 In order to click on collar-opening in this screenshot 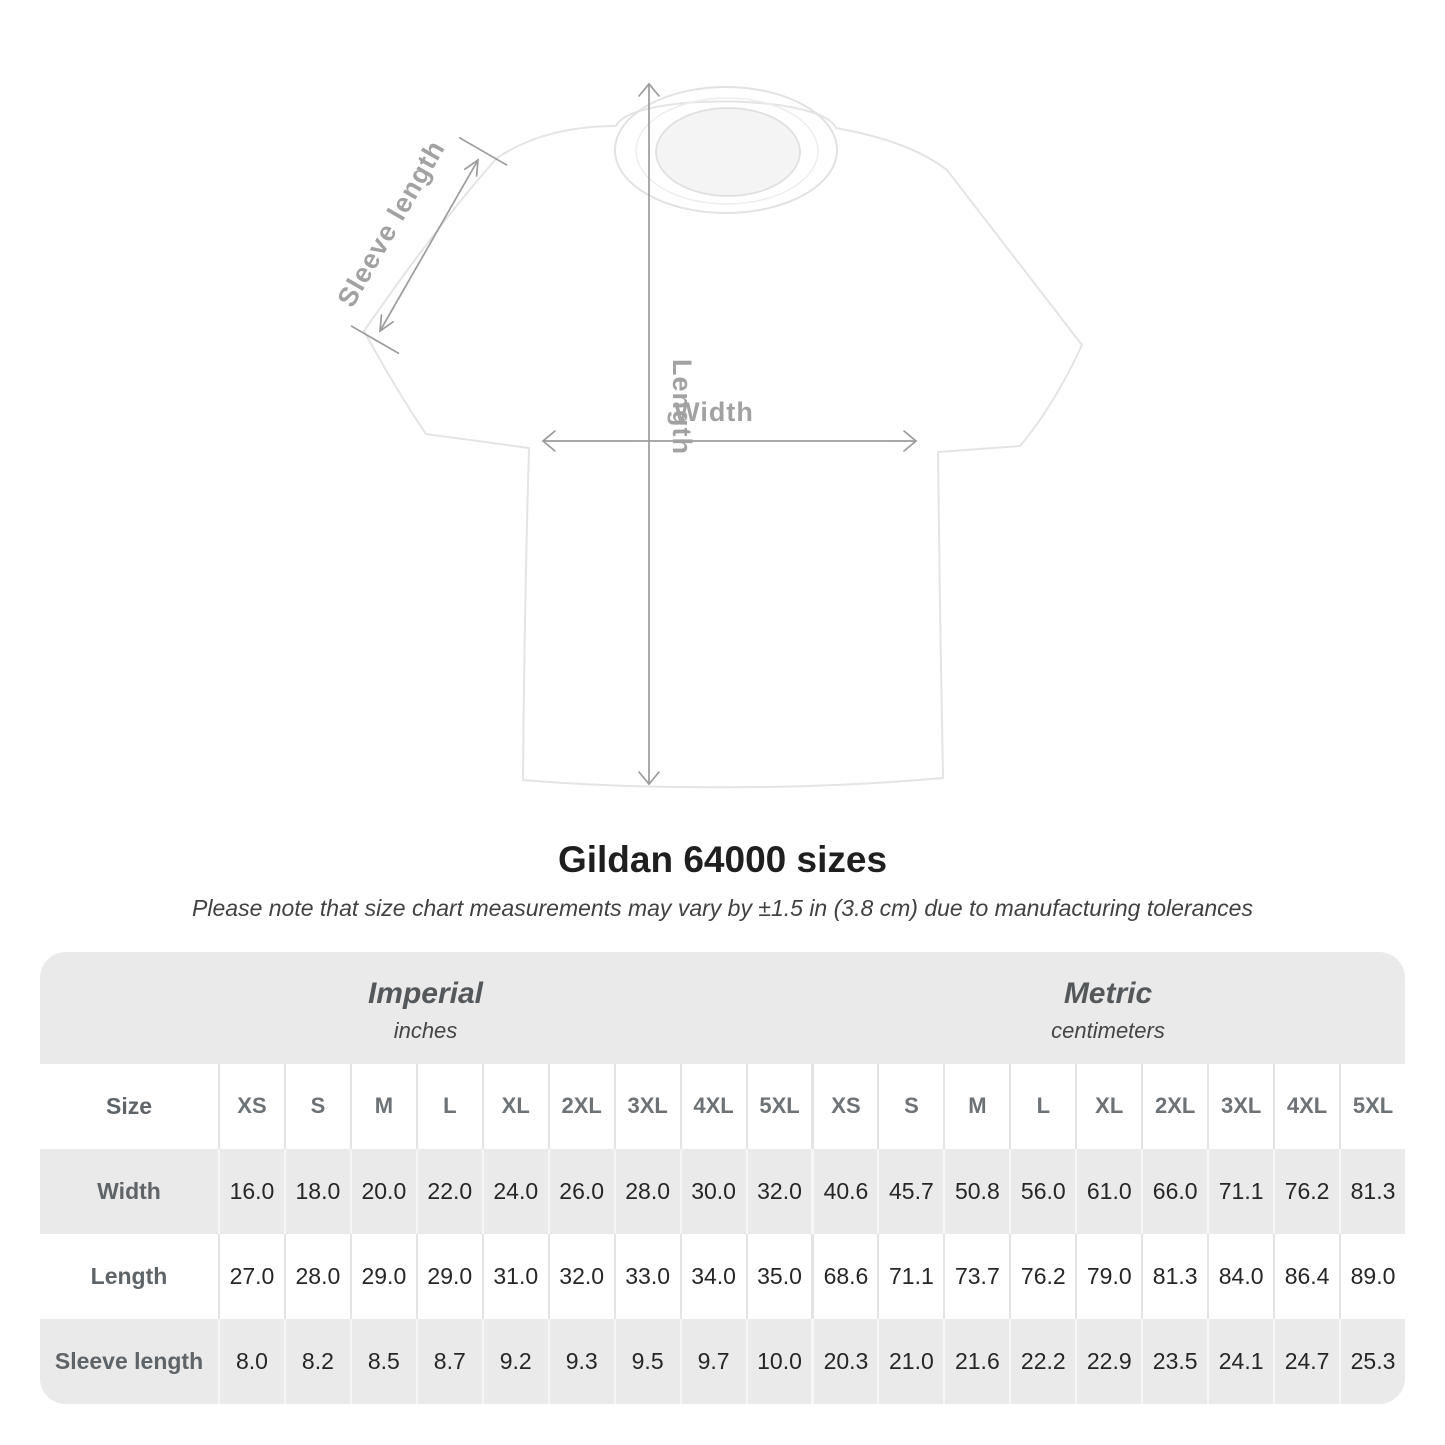, I will do `click(728, 152)`.